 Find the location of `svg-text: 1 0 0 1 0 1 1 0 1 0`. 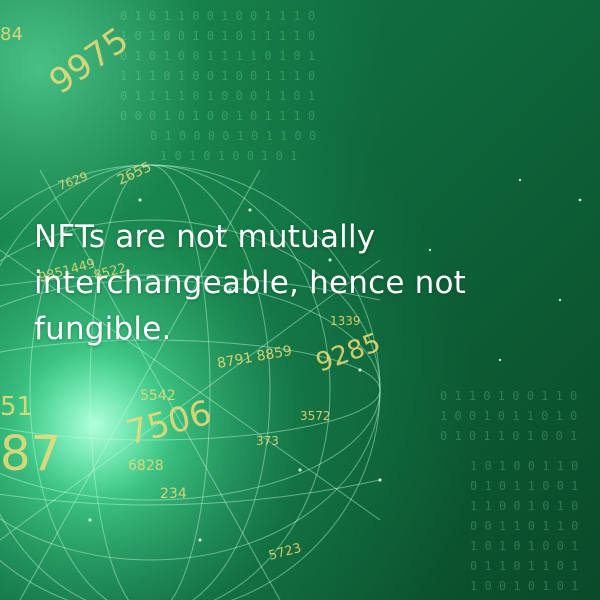

svg-text: 1 0 0 1 0 1 1 0 1 0 is located at coordinates (508, 416).